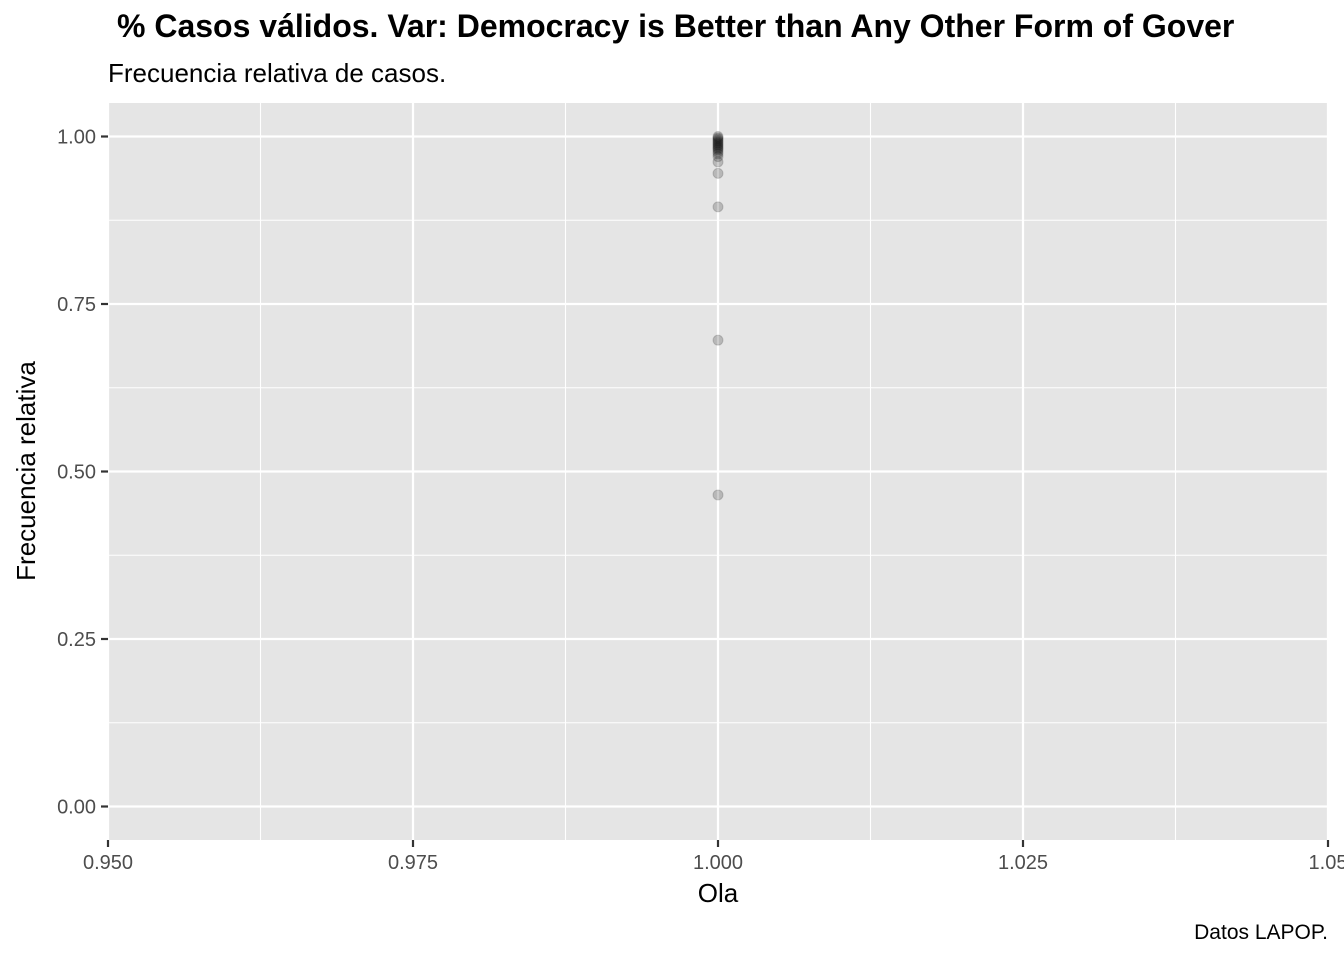  Describe the element at coordinates (277, 73) in the screenshot. I see `chart-subtitle: Frecuencia relativa de casos.` at that location.